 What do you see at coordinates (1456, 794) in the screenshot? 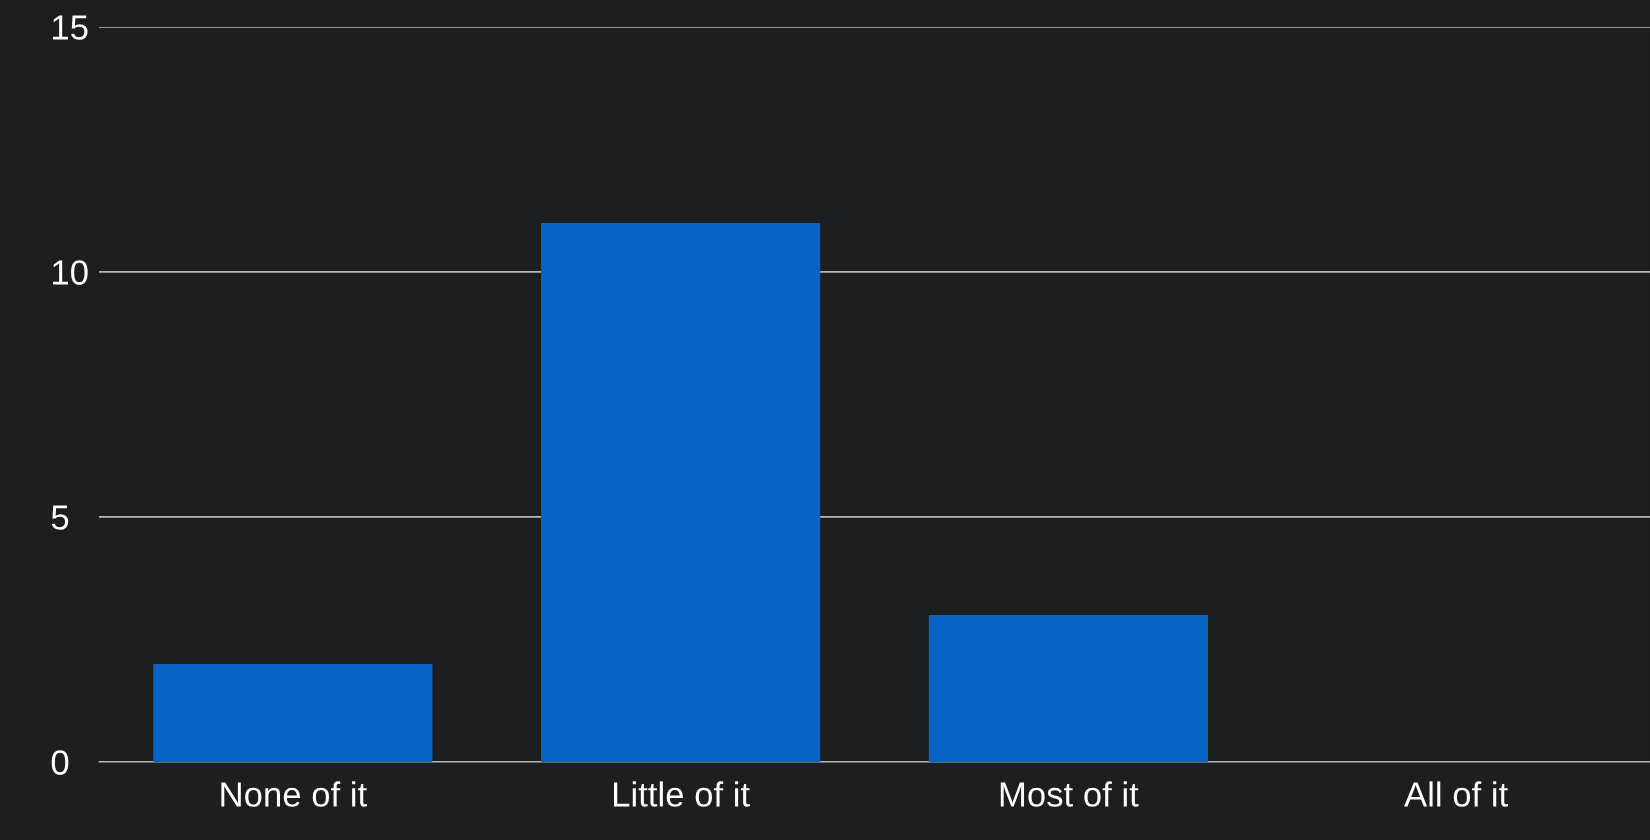
I see `x-tick-label: All of it` at bounding box center [1456, 794].